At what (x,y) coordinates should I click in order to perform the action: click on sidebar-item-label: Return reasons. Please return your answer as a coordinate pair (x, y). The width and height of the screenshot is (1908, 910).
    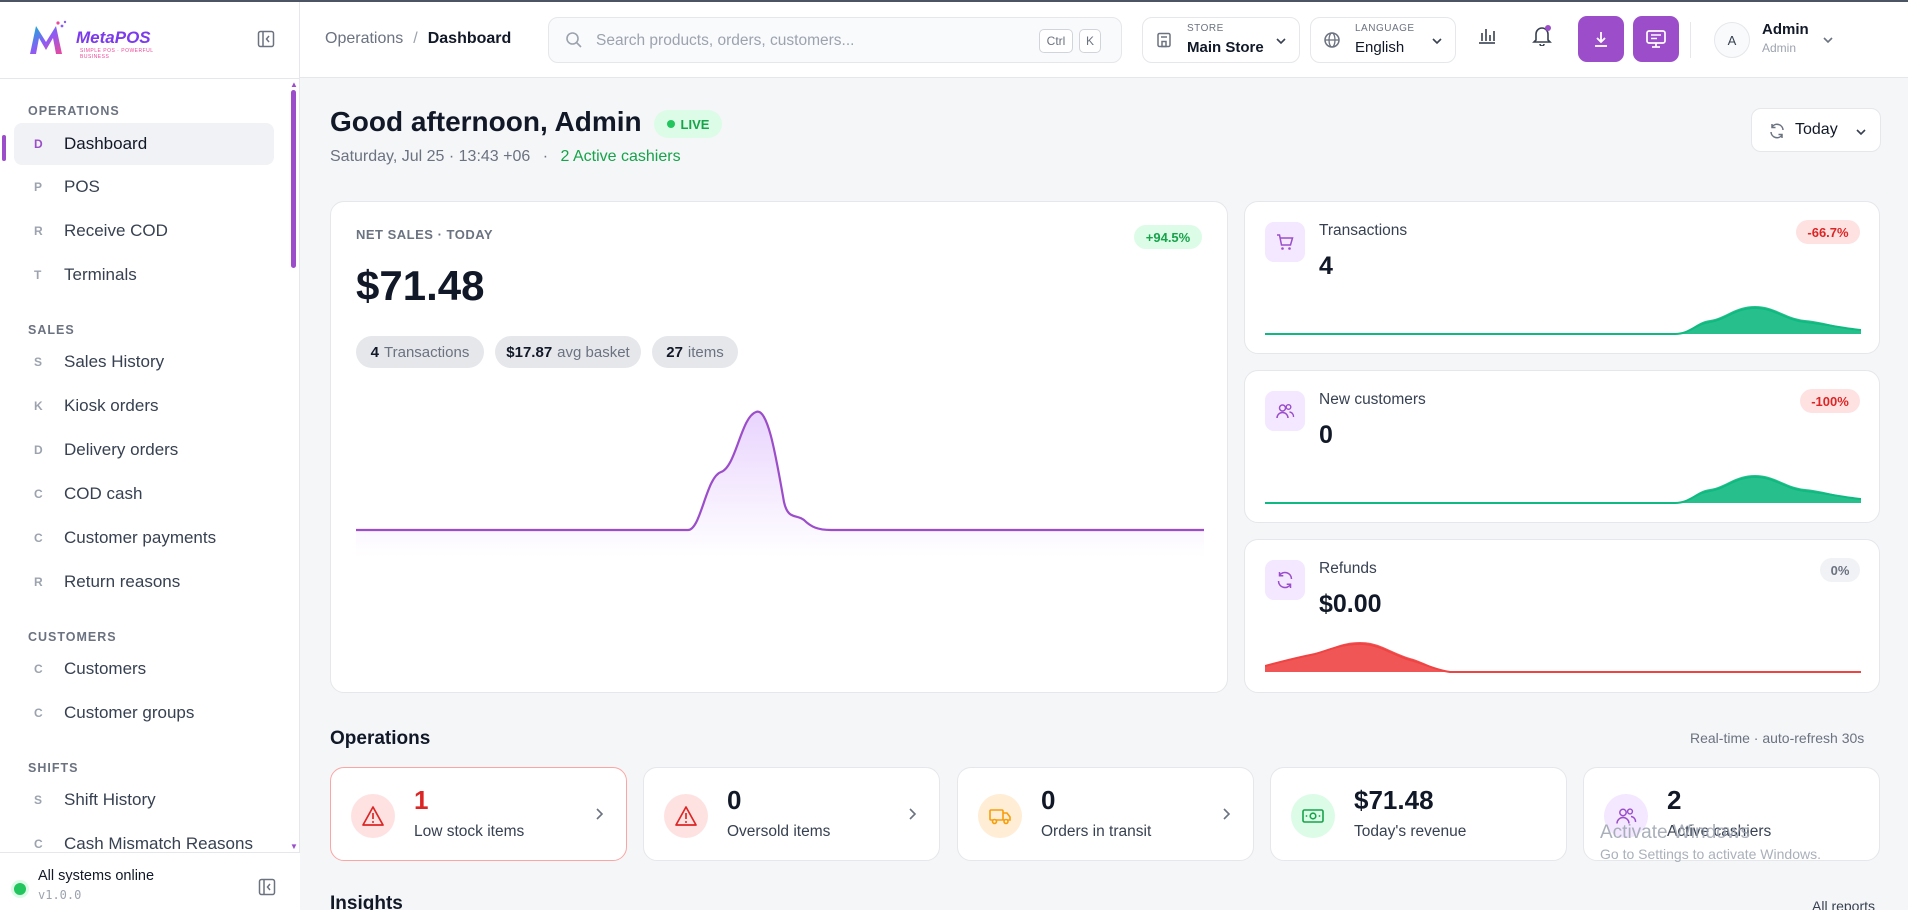
    Looking at the image, I should click on (122, 581).